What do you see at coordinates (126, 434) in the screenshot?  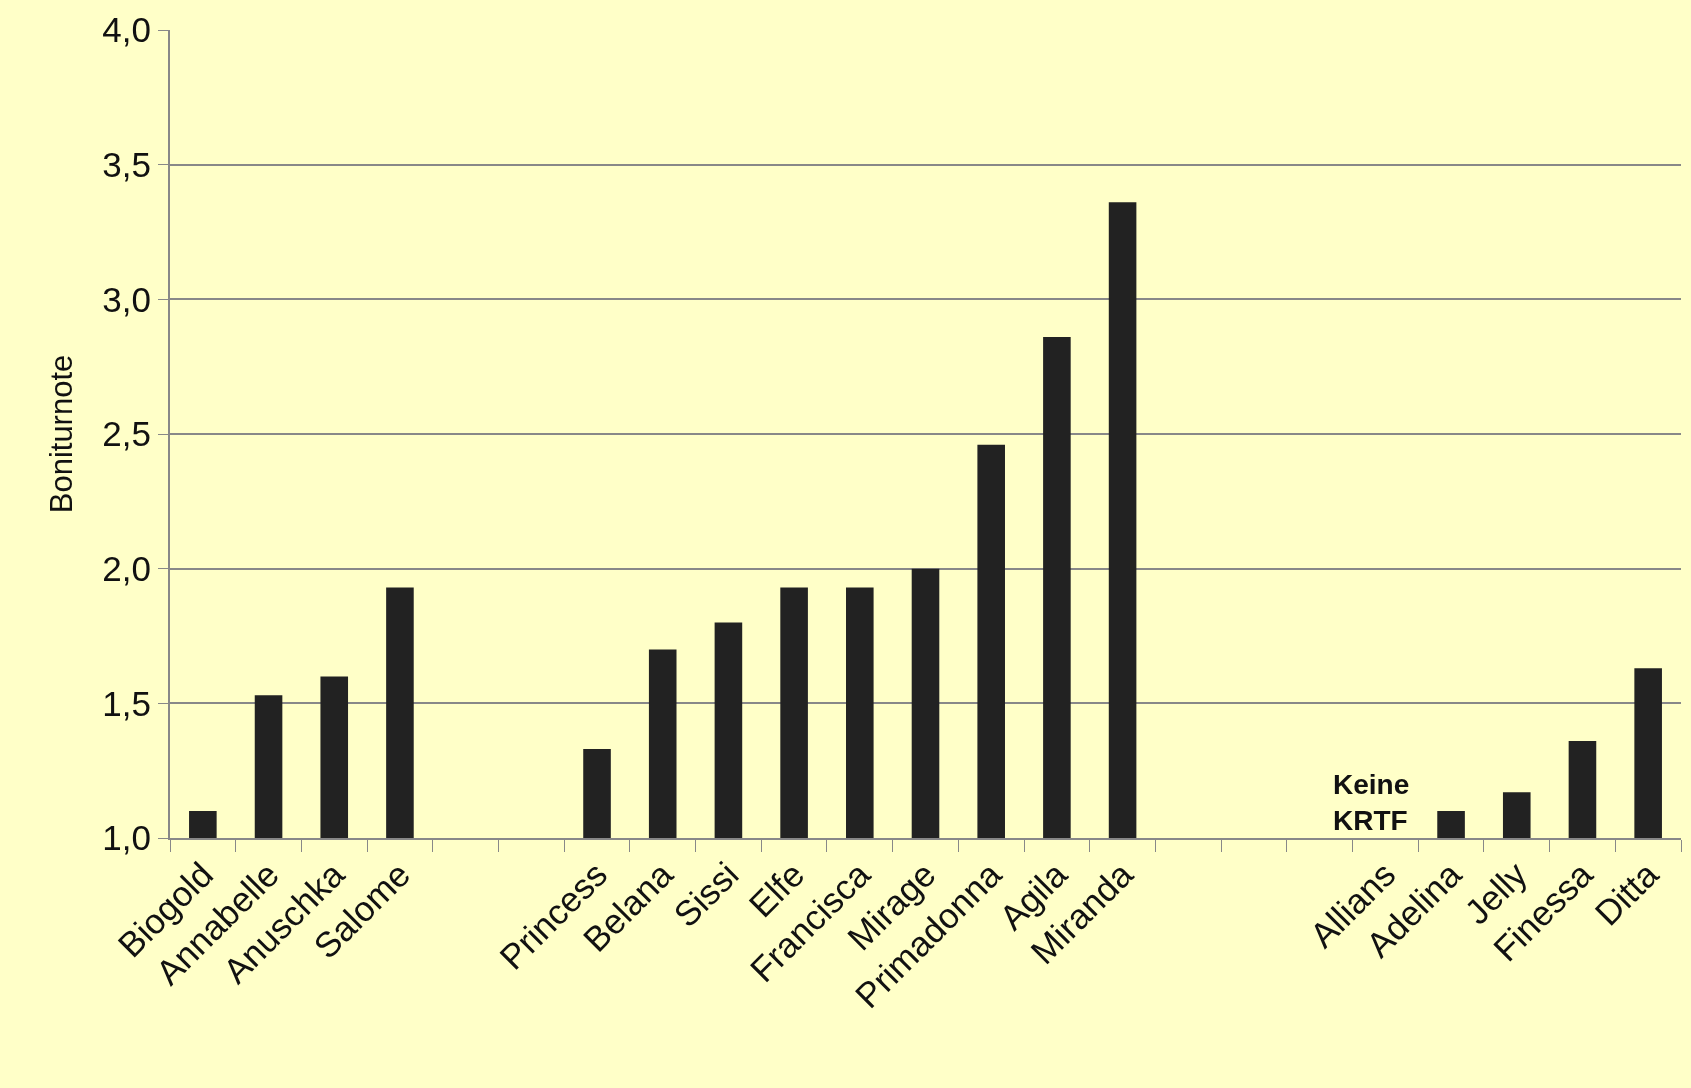 I see `y-tick-label: 2,5` at bounding box center [126, 434].